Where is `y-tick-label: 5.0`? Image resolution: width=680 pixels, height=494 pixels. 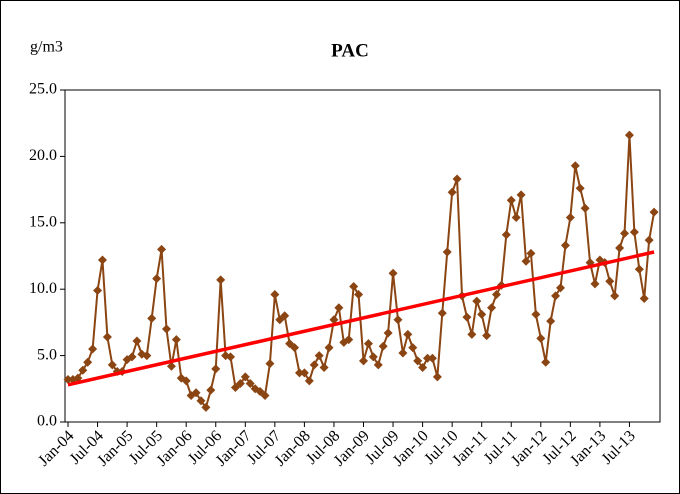 y-tick-label: 5.0 is located at coordinates (47, 354).